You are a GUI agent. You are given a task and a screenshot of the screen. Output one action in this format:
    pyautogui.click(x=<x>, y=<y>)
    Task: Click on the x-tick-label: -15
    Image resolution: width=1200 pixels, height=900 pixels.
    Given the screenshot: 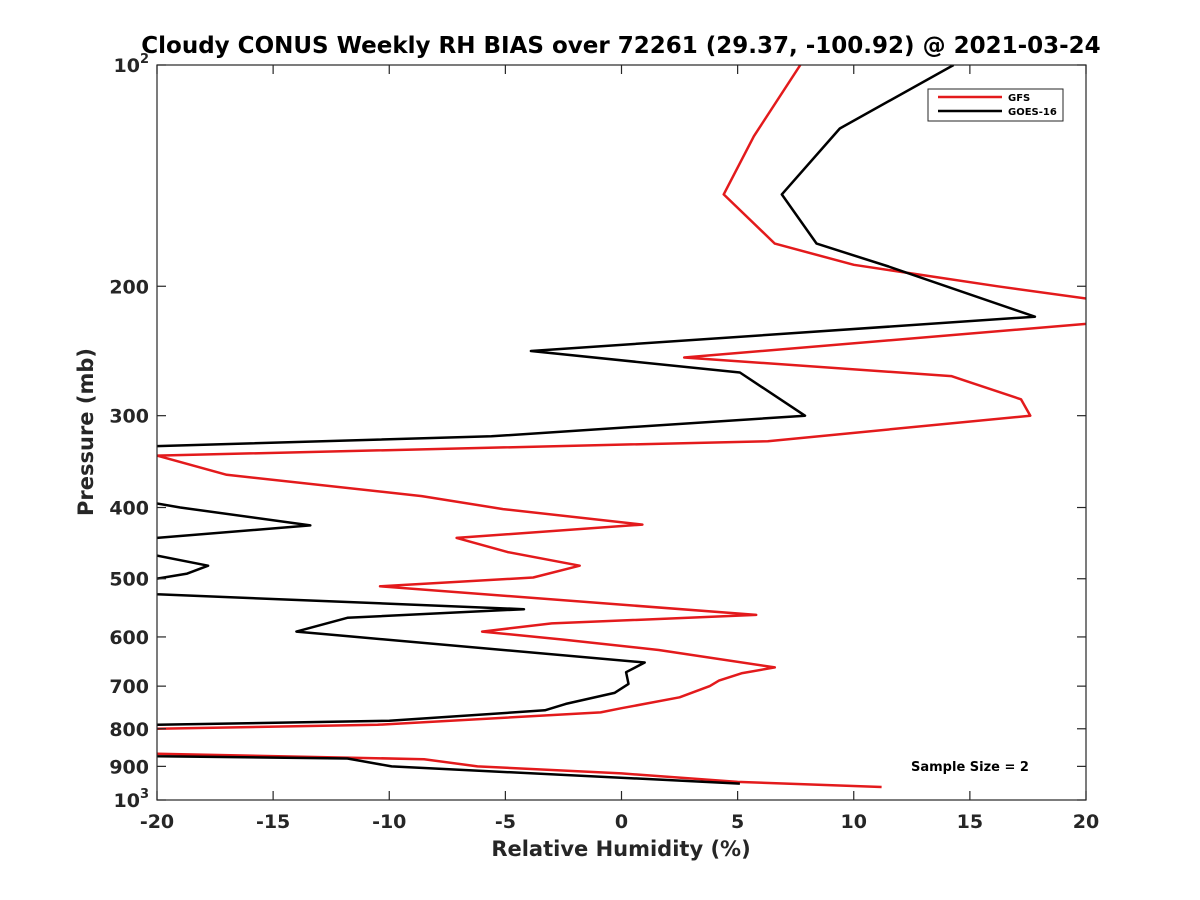 What is the action you would take?
    pyautogui.click(x=273, y=822)
    